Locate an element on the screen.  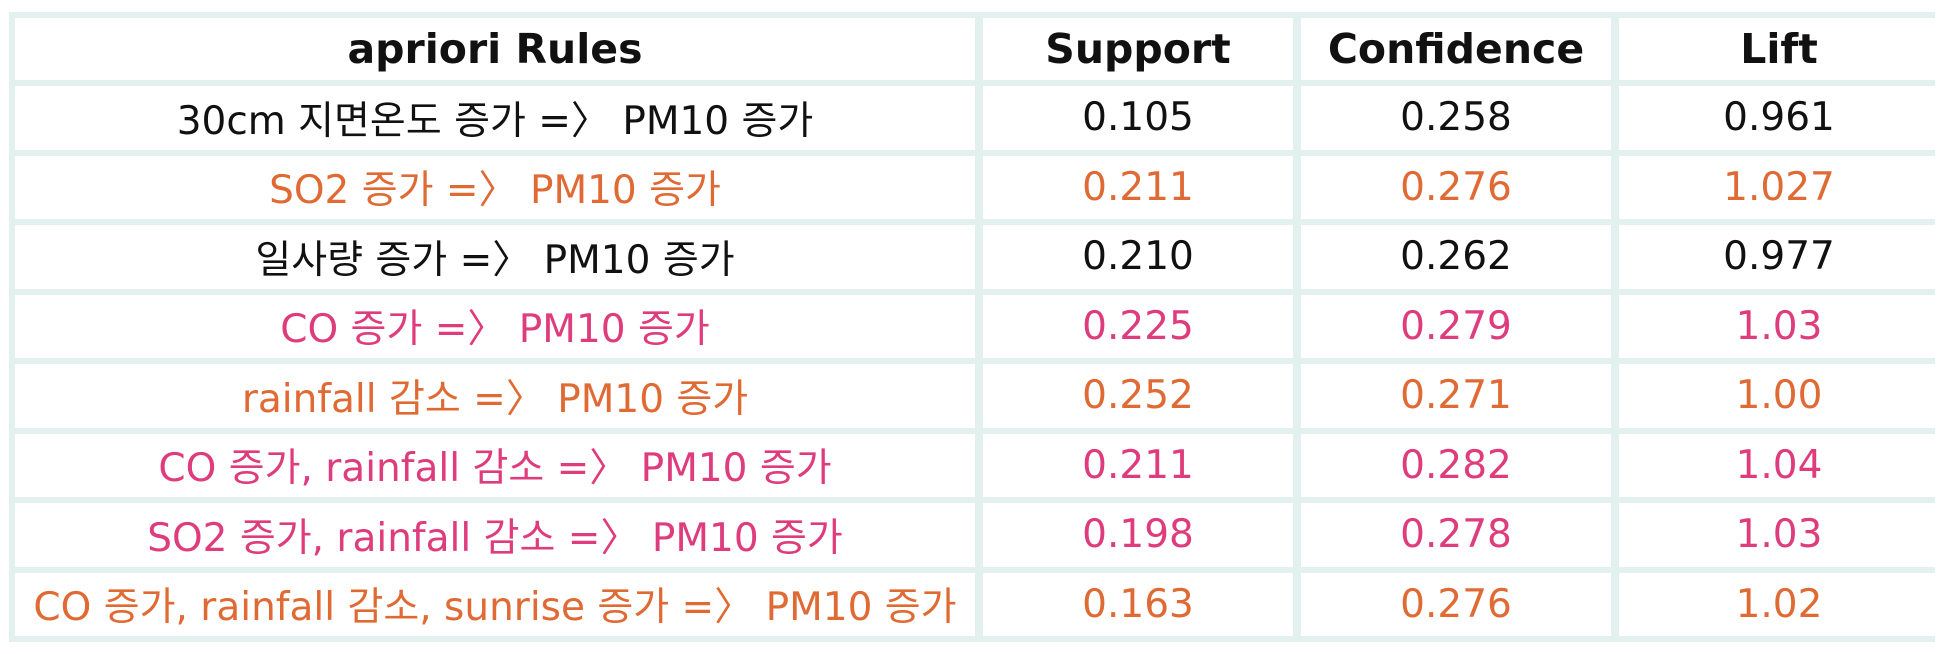
support-cell: 0.252 is located at coordinates (1138, 396).